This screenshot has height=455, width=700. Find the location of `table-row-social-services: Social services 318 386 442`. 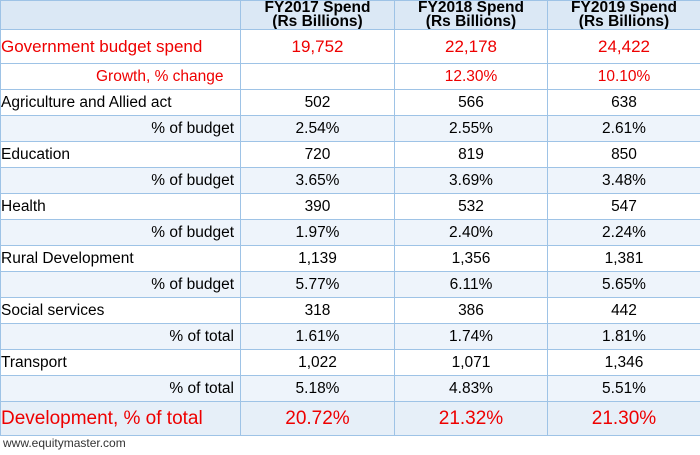

table-row-social-services: Social services 318 386 442 is located at coordinates (350, 310).